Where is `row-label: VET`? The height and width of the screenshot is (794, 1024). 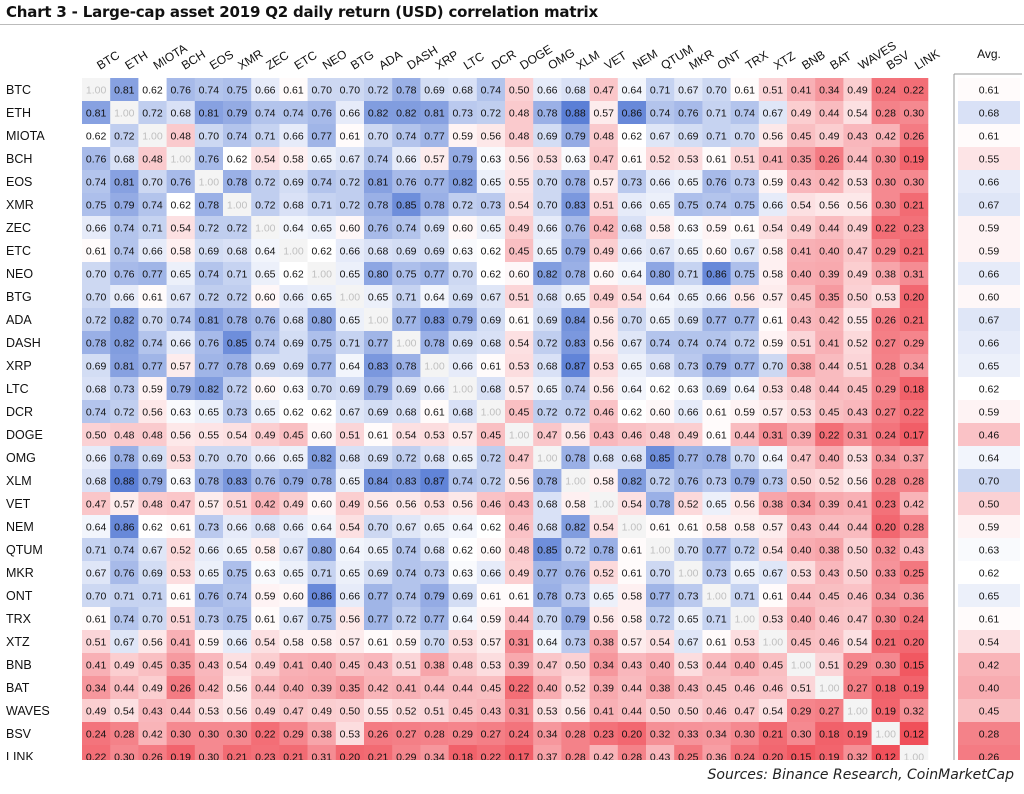 row-label: VET is located at coordinates (18, 504).